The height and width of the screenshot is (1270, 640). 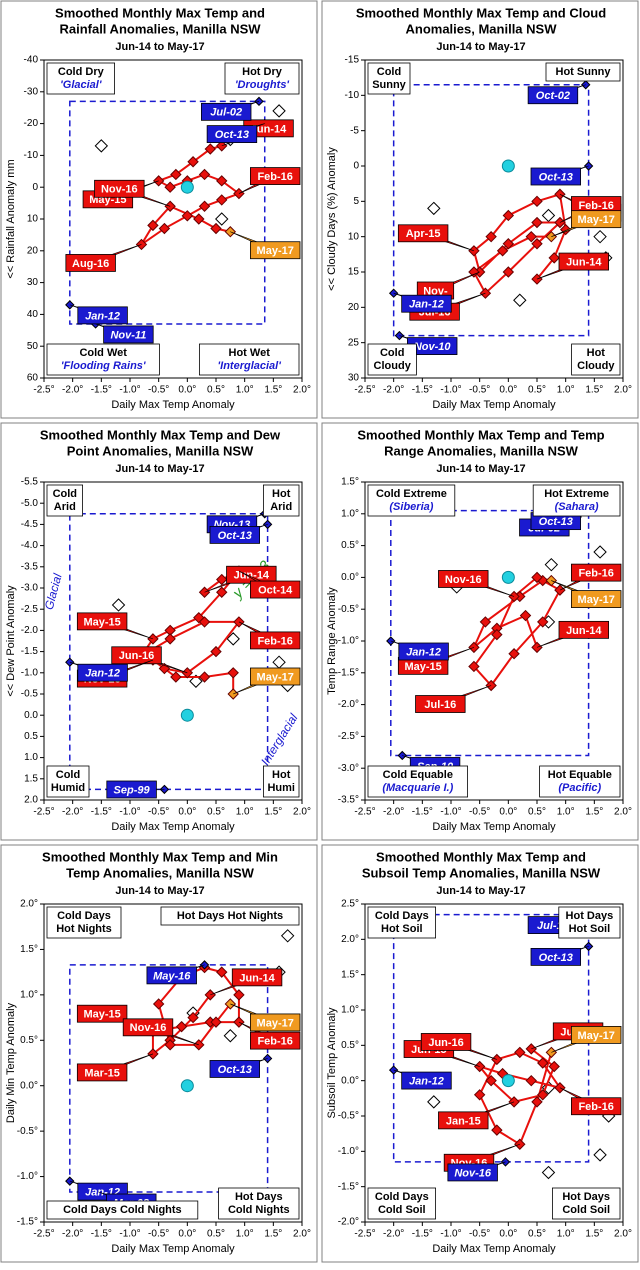 What do you see at coordinates (354, 272) in the screenshot?
I see `y-tick-label: 15` at bounding box center [354, 272].